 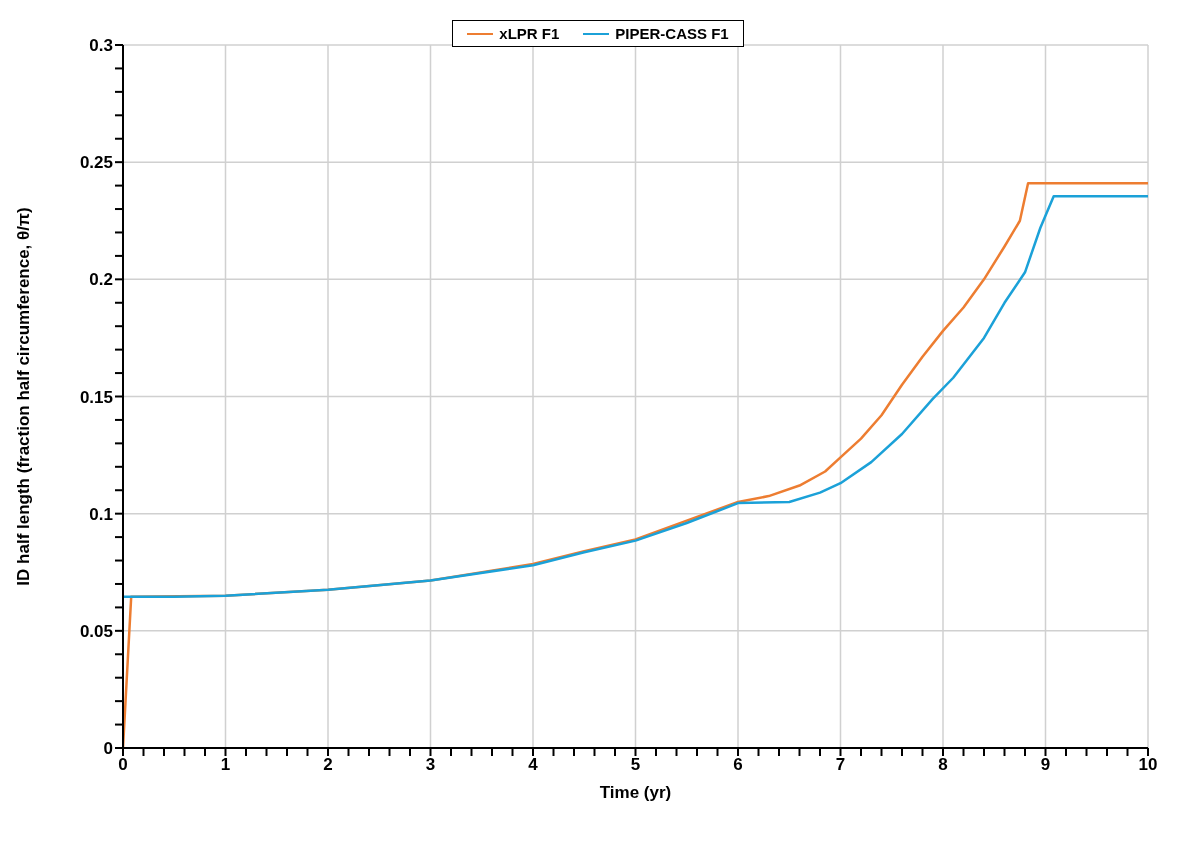 What do you see at coordinates (1045, 765) in the screenshot?
I see `x-tick-label: 9` at bounding box center [1045, 765].